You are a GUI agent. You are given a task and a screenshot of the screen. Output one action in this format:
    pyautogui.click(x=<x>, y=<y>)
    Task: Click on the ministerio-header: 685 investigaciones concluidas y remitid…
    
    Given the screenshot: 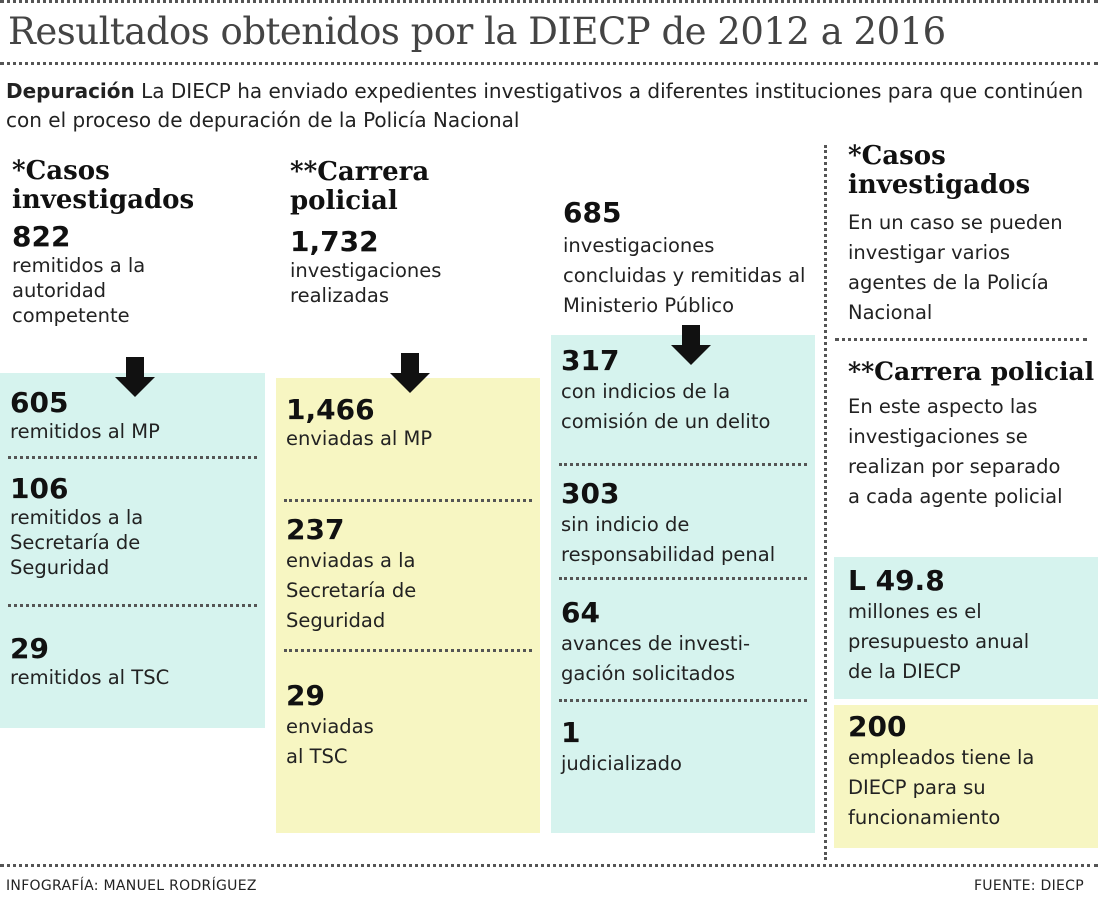 What is the action you would take?
    pyautogui.click(x=693, y=259)
    